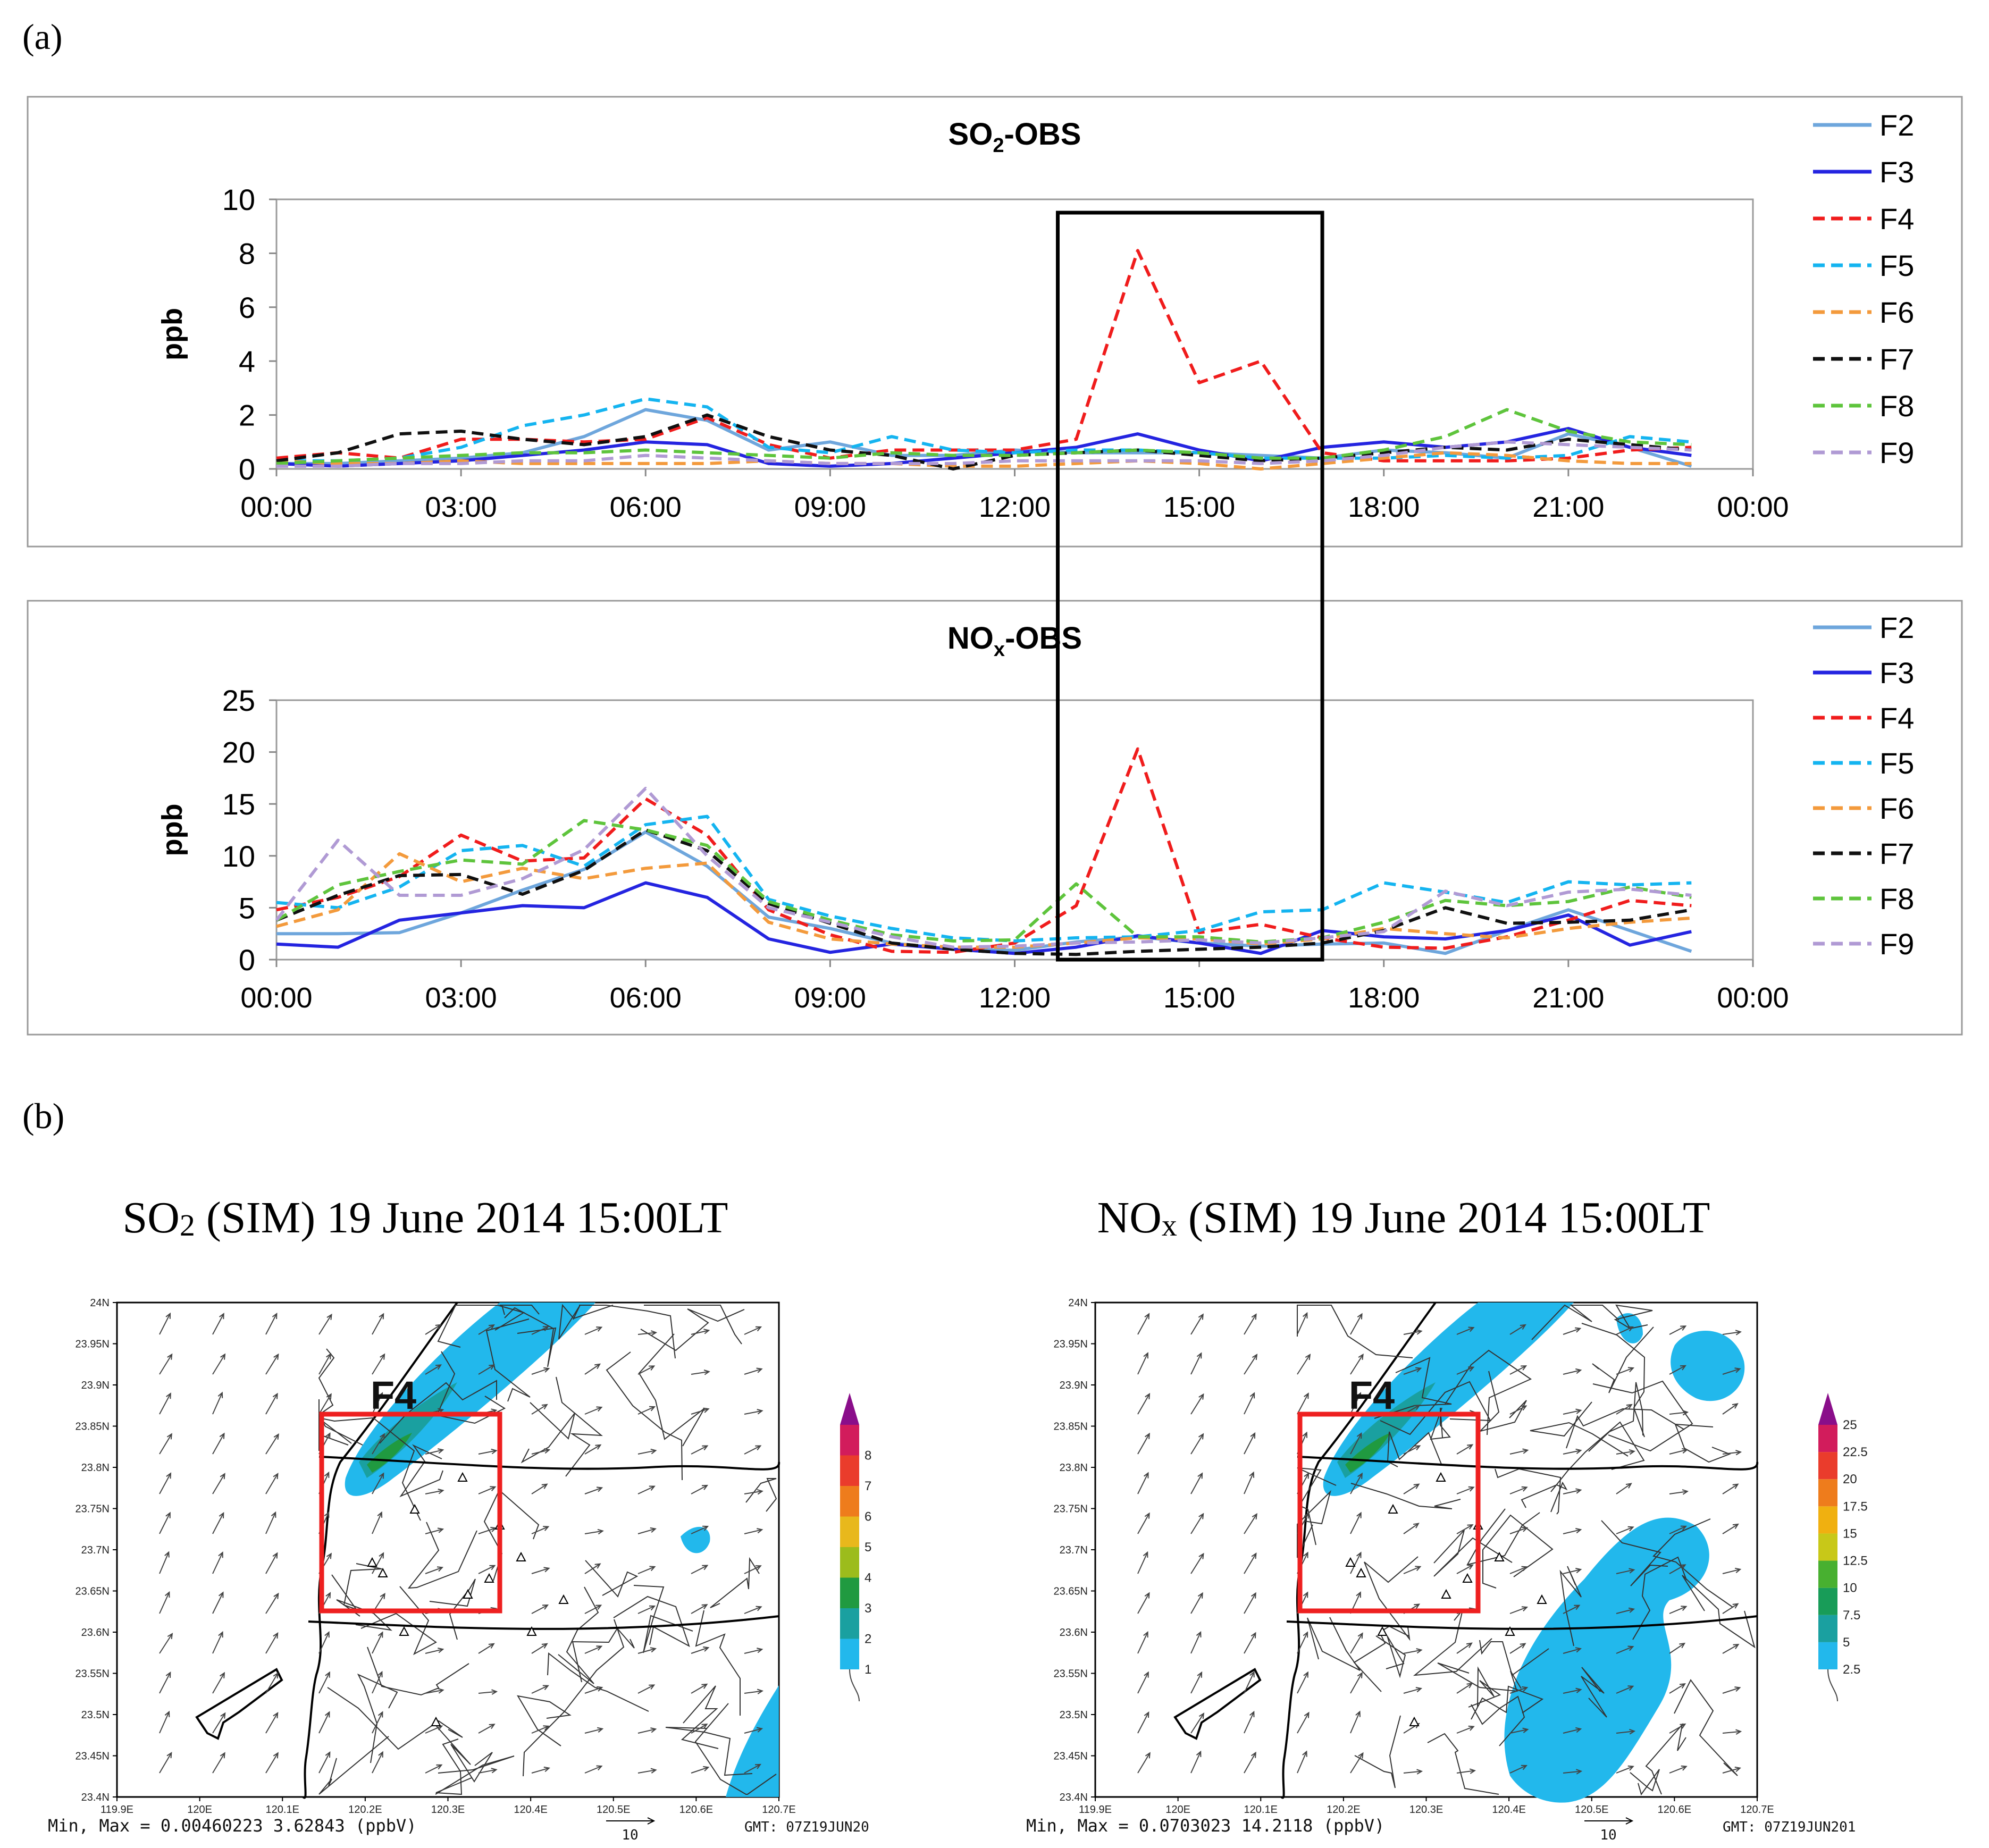 The image size is (1989, 1848). Describe the element at coordinates (1896, 944) in the screenshot. I see `nox-legend-label-F9: F9` at that location.